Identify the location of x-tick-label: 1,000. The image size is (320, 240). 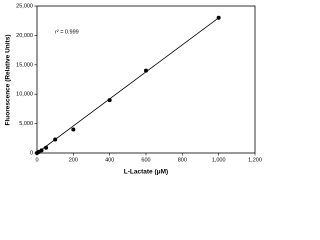
(219, 160).